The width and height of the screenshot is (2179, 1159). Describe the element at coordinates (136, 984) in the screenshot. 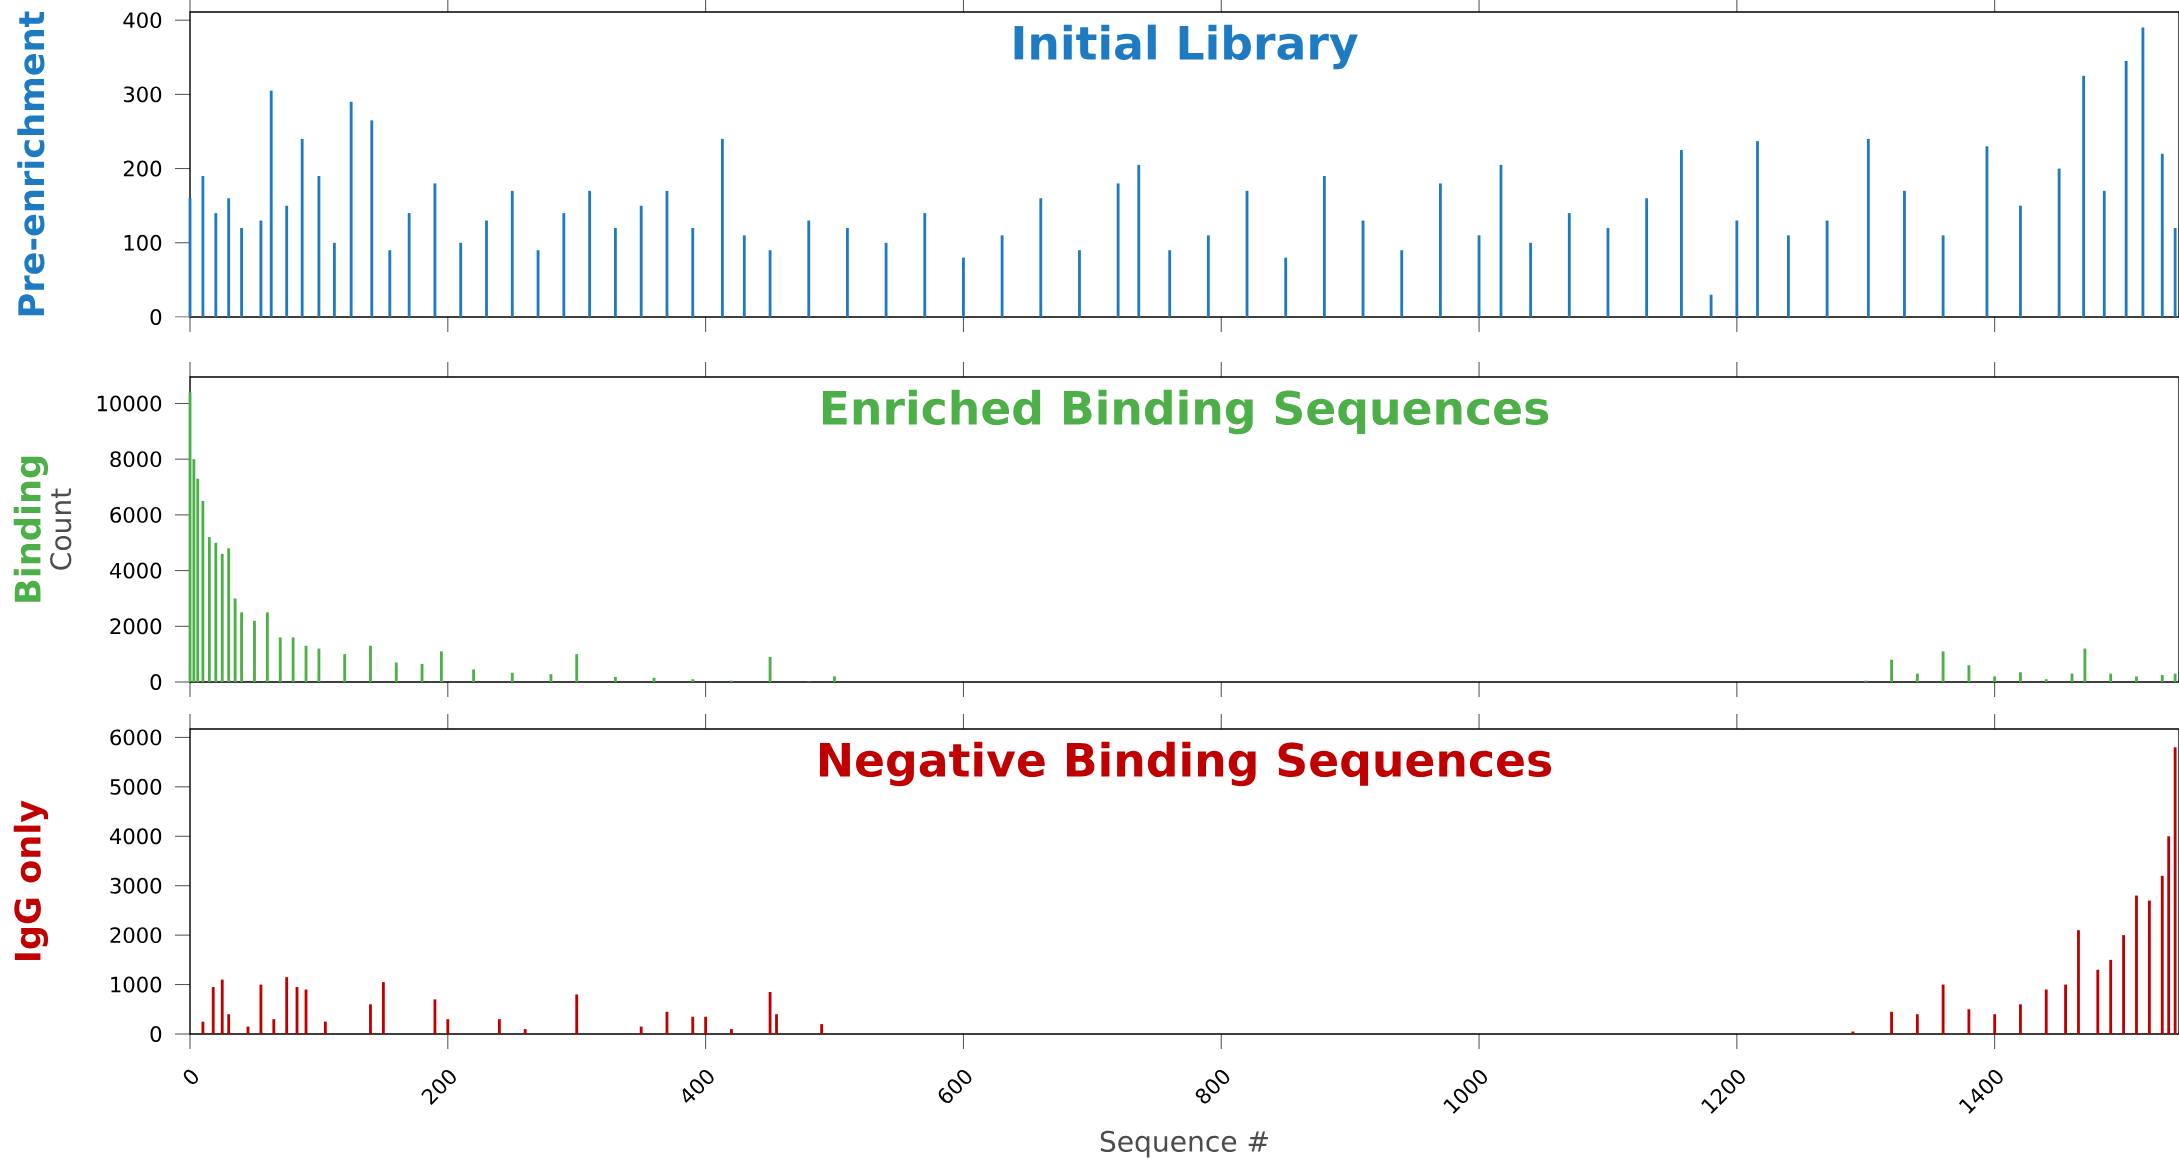

I see `y-tick-label: 1000` at that location.